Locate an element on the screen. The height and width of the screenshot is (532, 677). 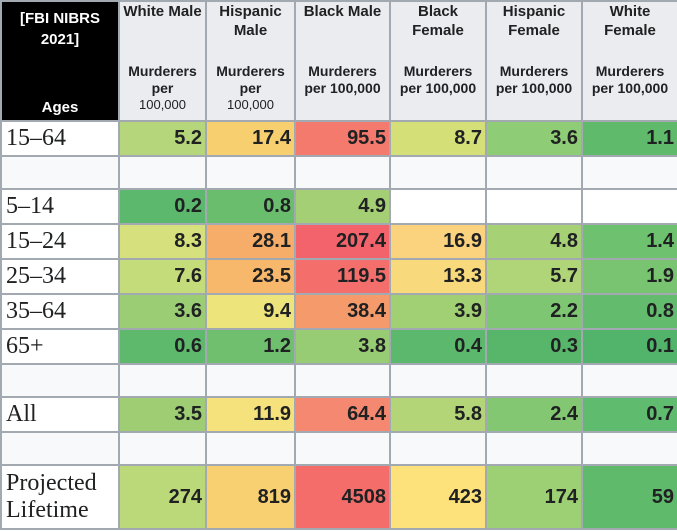
row-age-label: 25–34 is located at coordinates (60, 276).